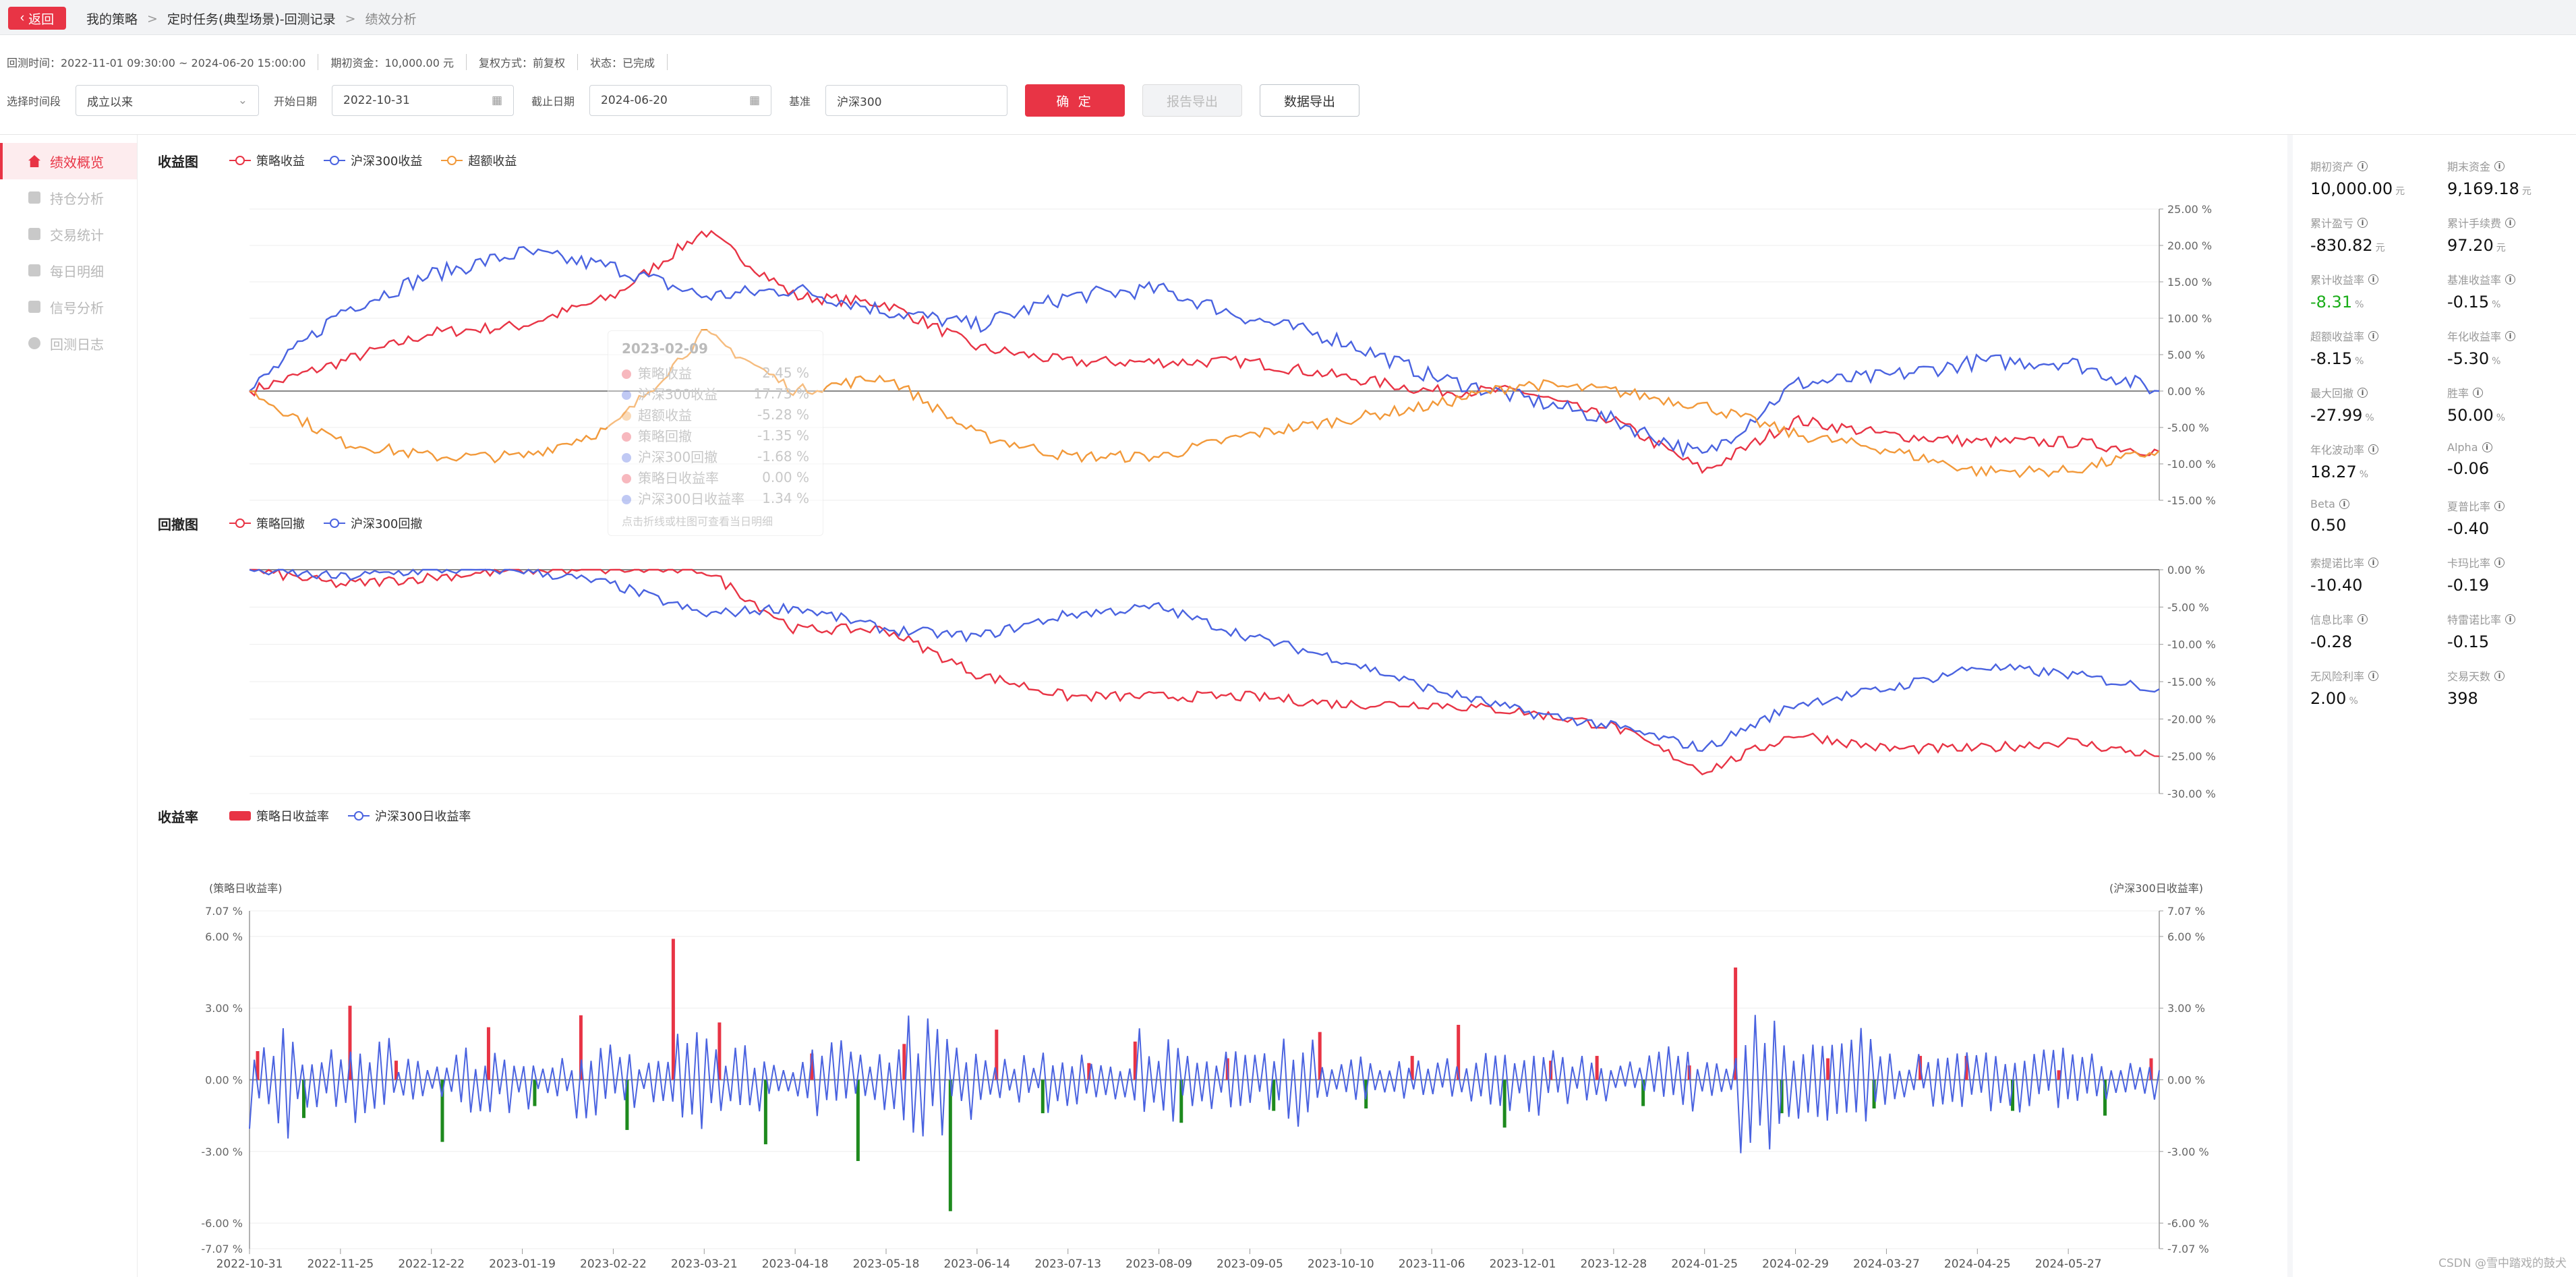 The height and width of the screenshot is (1277, 2576). I want to click on adjust-mode: 复权方式：前复权, so click(522, 62).